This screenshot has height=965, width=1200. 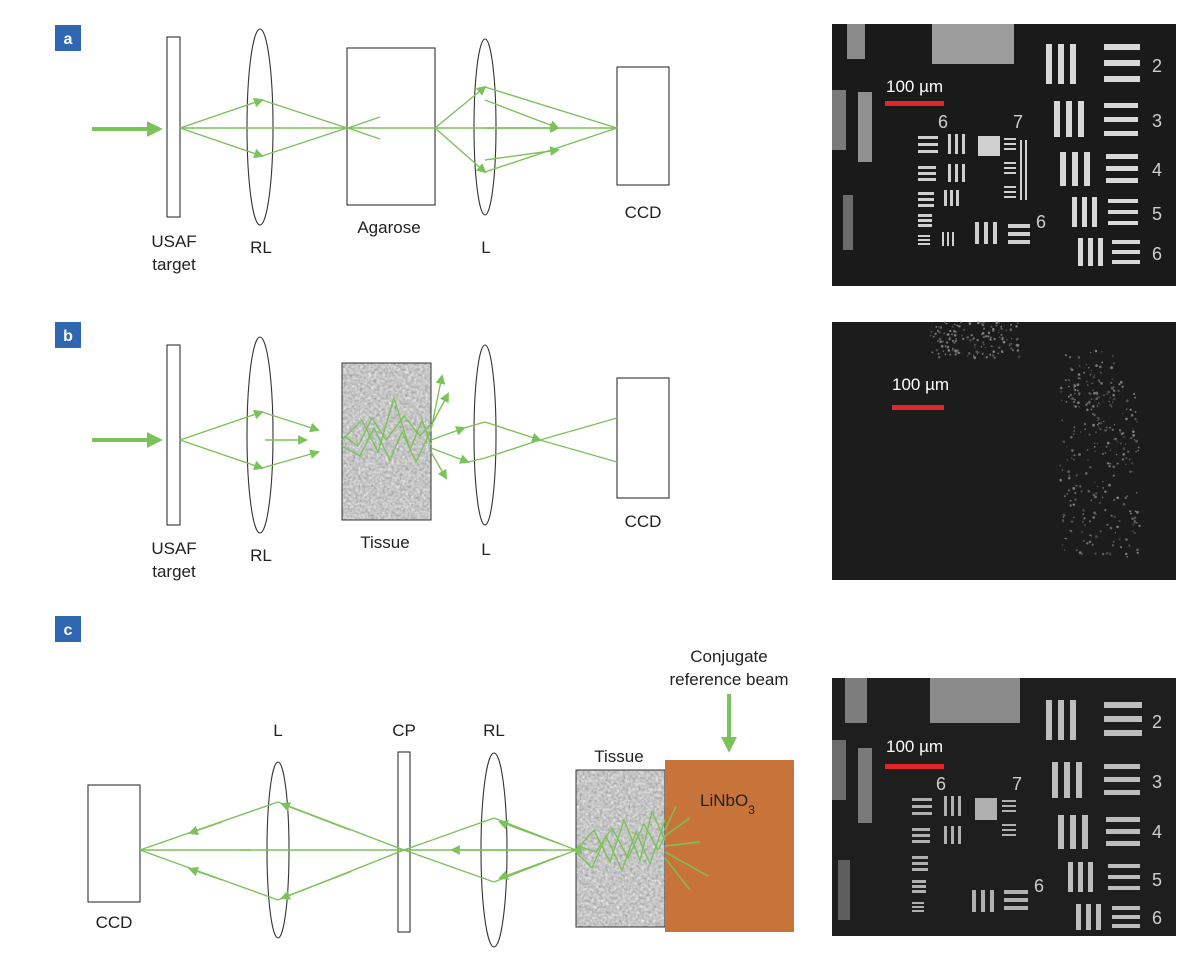 What do you see at coordinates (485, 549) in the screenshot?
I see `panel-b-lens-label: L` at bounding box center [485, 549].